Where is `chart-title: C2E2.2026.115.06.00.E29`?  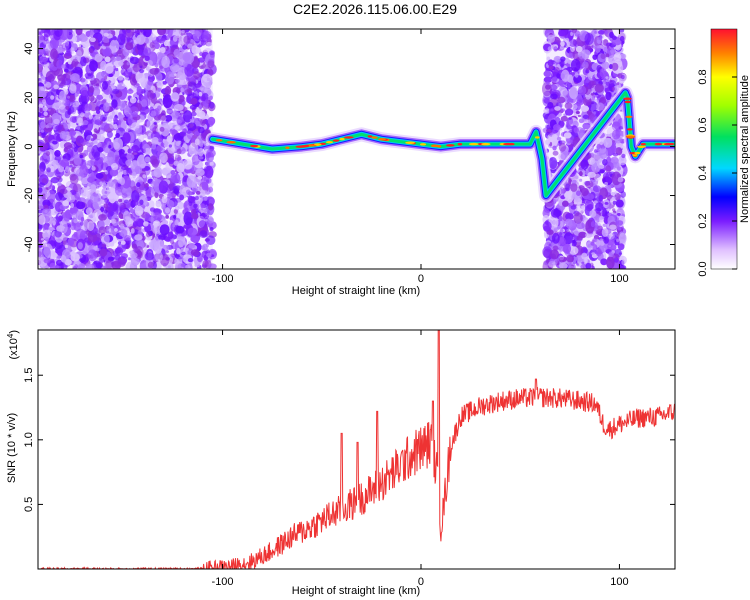 chart-title: C2E2.2026.115.06.00.E29 is located at coordinates (375, 9).